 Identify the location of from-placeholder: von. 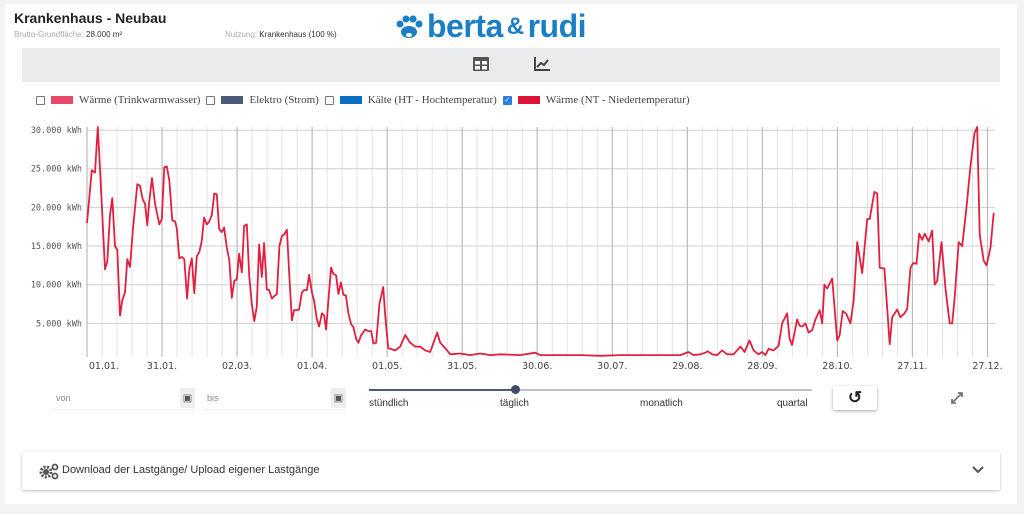
(63, 398).